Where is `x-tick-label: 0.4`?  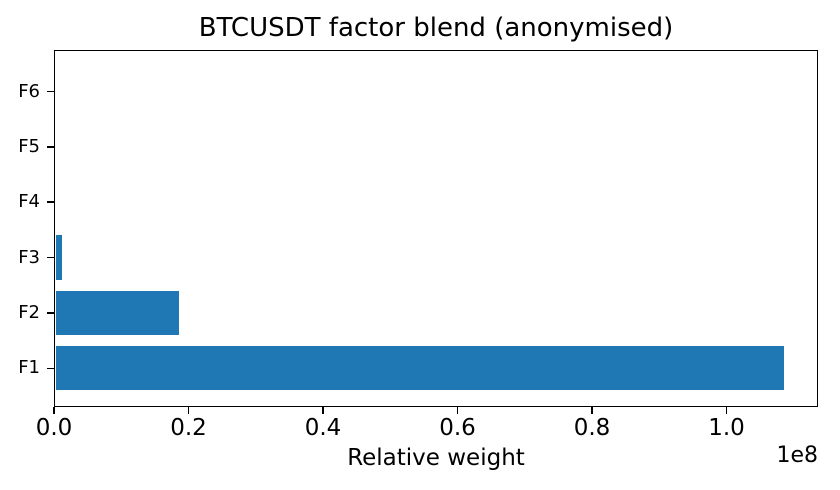 x-tick-label: 0.4 is located at coordinates (323, 428).